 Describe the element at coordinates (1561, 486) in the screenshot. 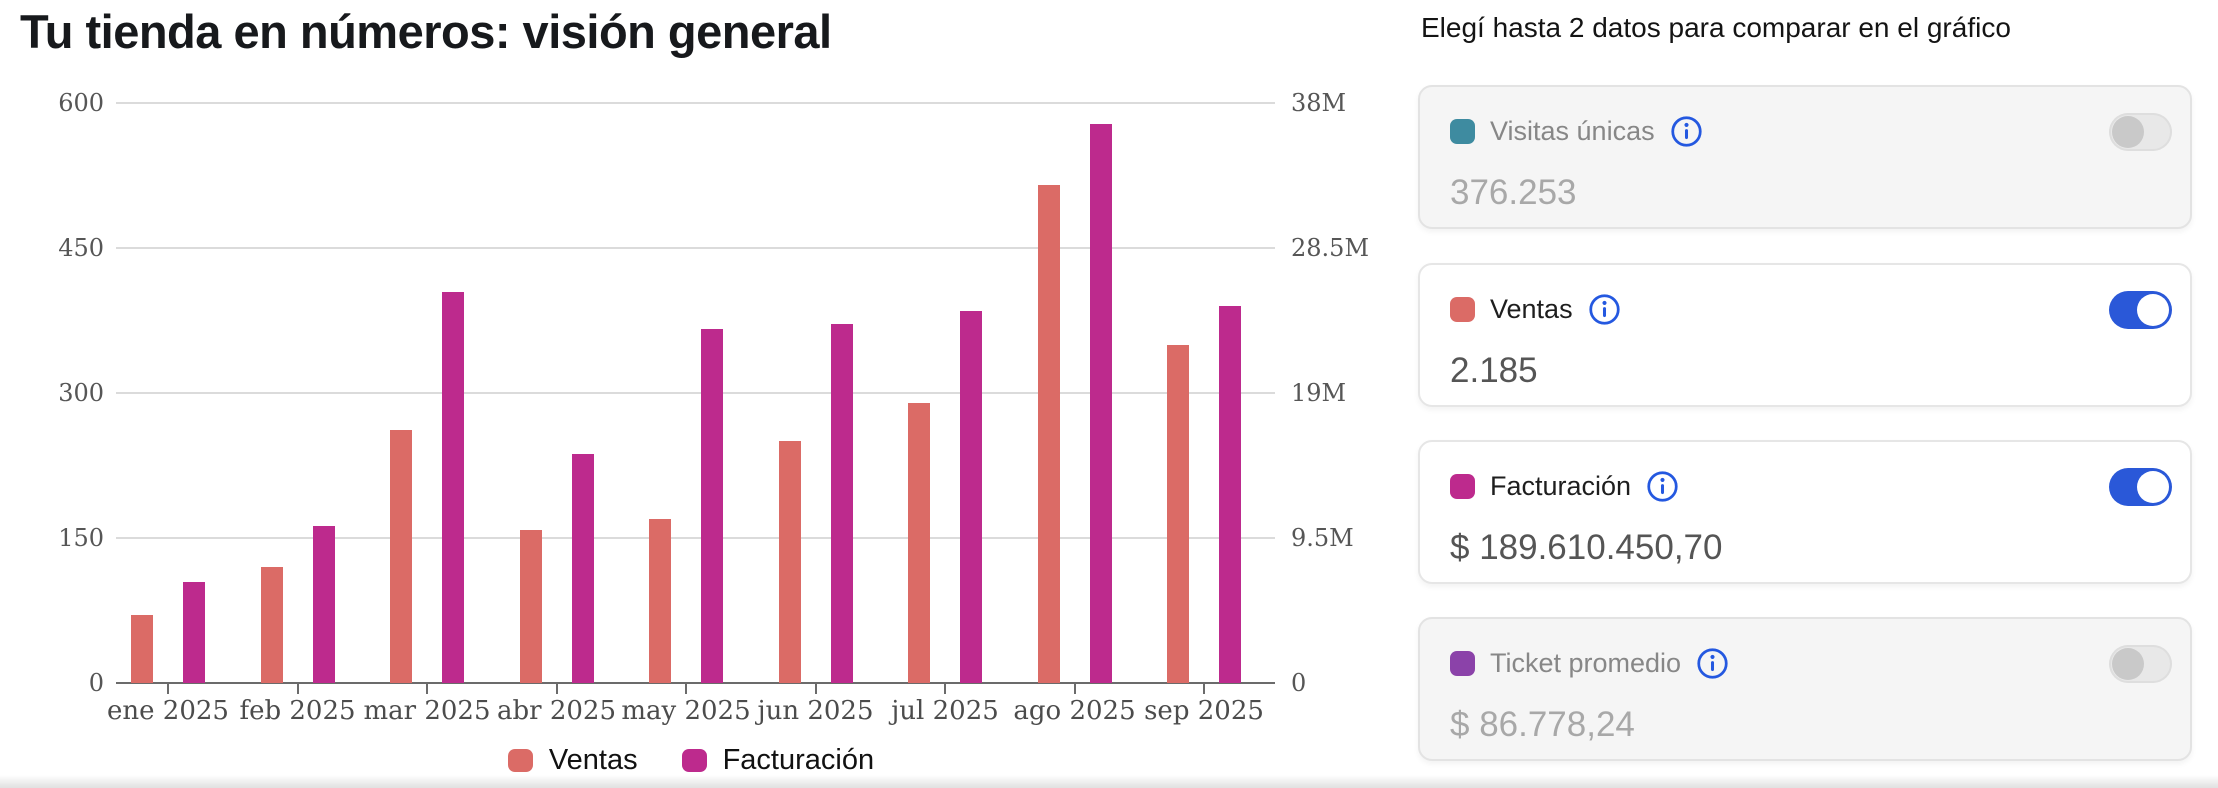

I see `metric-label: Facturación` at that location.